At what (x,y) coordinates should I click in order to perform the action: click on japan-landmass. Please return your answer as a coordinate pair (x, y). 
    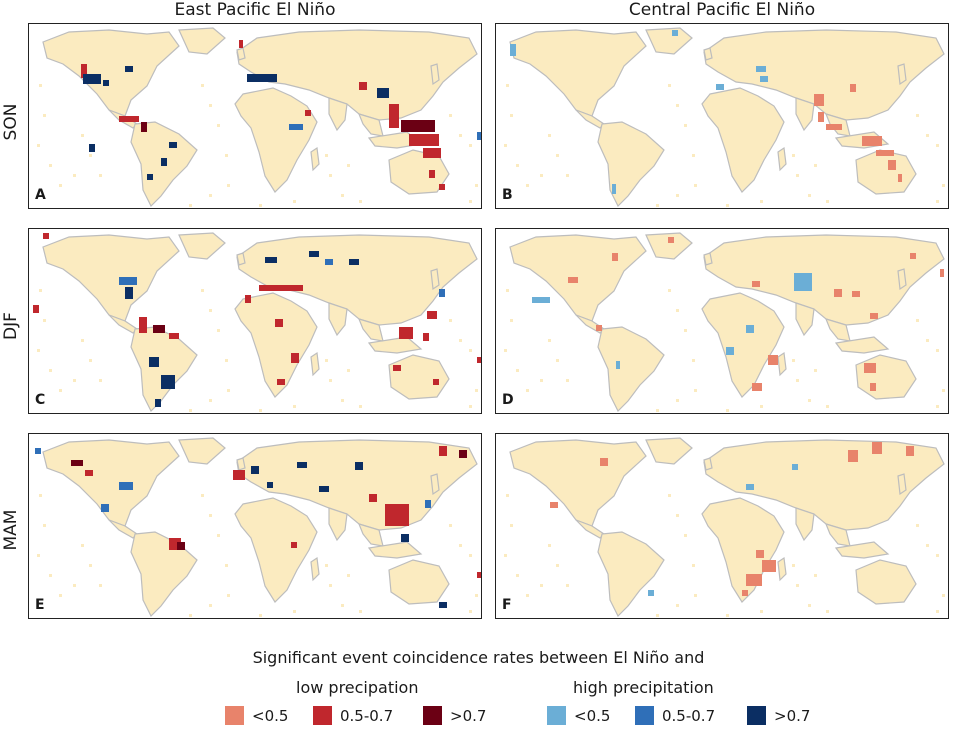
    Looking at the image, I should click on (902, 484).